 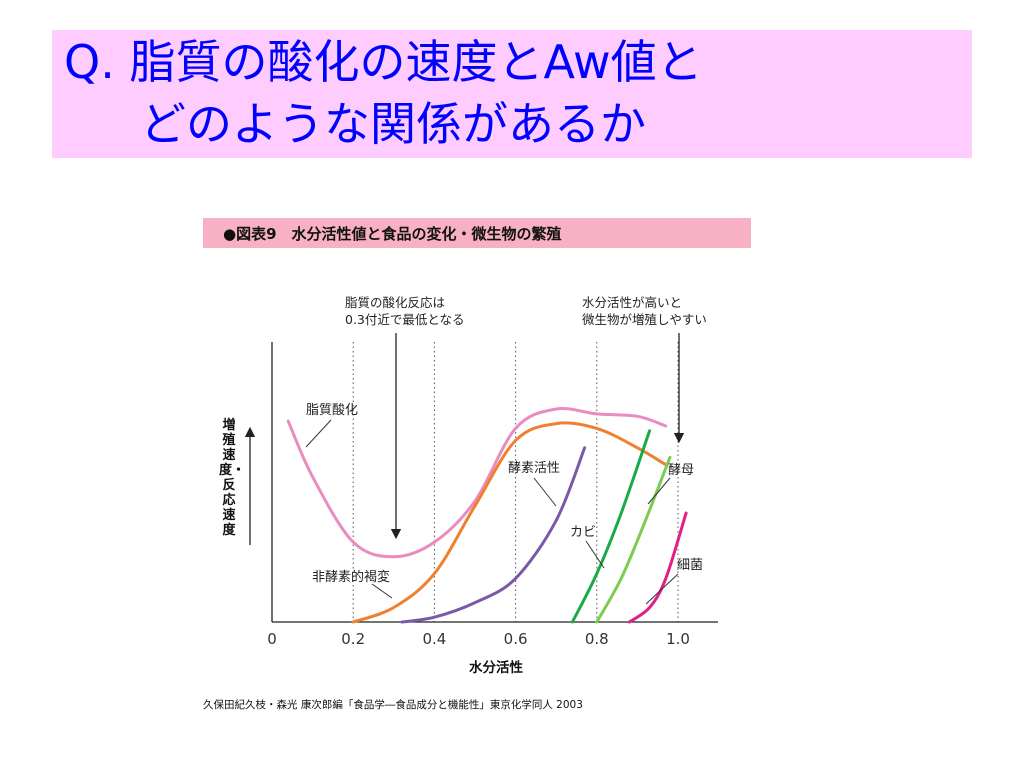 What do you see at coordinates (678, 639) in the screenshot?
I see `x-tick-label-5: 1.0` at bounding box center [678, 639].